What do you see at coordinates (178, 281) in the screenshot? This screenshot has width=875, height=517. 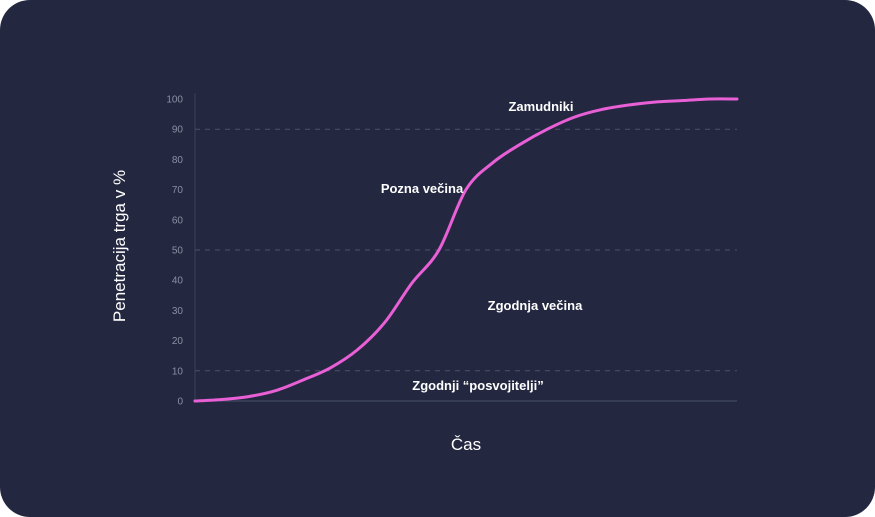 I see `y-tick-label-40: 40` at bounding box center [178, 281].